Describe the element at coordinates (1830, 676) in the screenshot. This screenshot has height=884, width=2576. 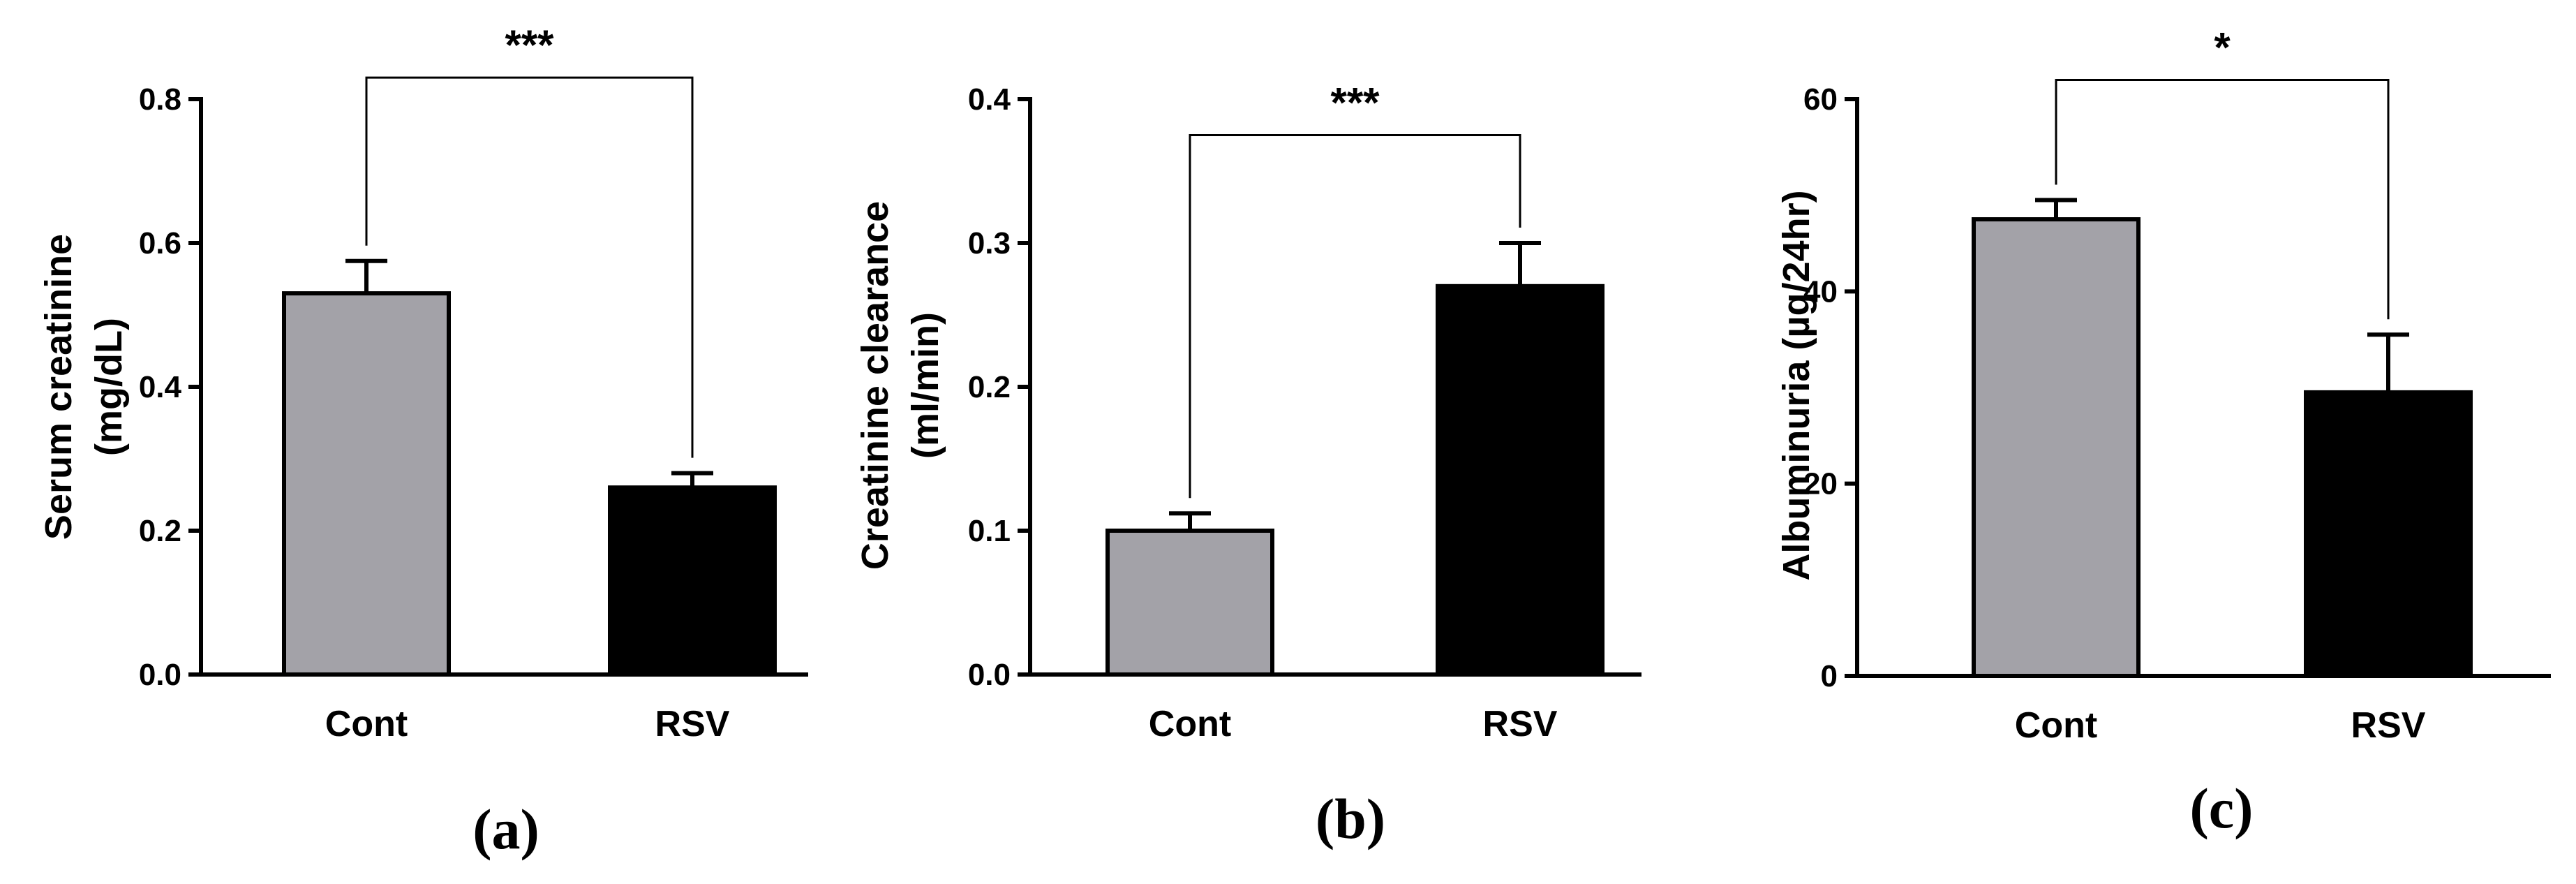
I see `y-tick-label: 0` at that location.